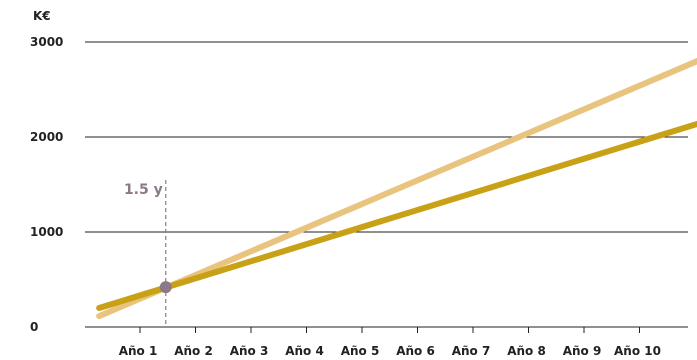  What do you see at coordinates (637, 351) in the screenshot?
I see `x-tick-label-10: Año 10` at bounding box center [637, 351].